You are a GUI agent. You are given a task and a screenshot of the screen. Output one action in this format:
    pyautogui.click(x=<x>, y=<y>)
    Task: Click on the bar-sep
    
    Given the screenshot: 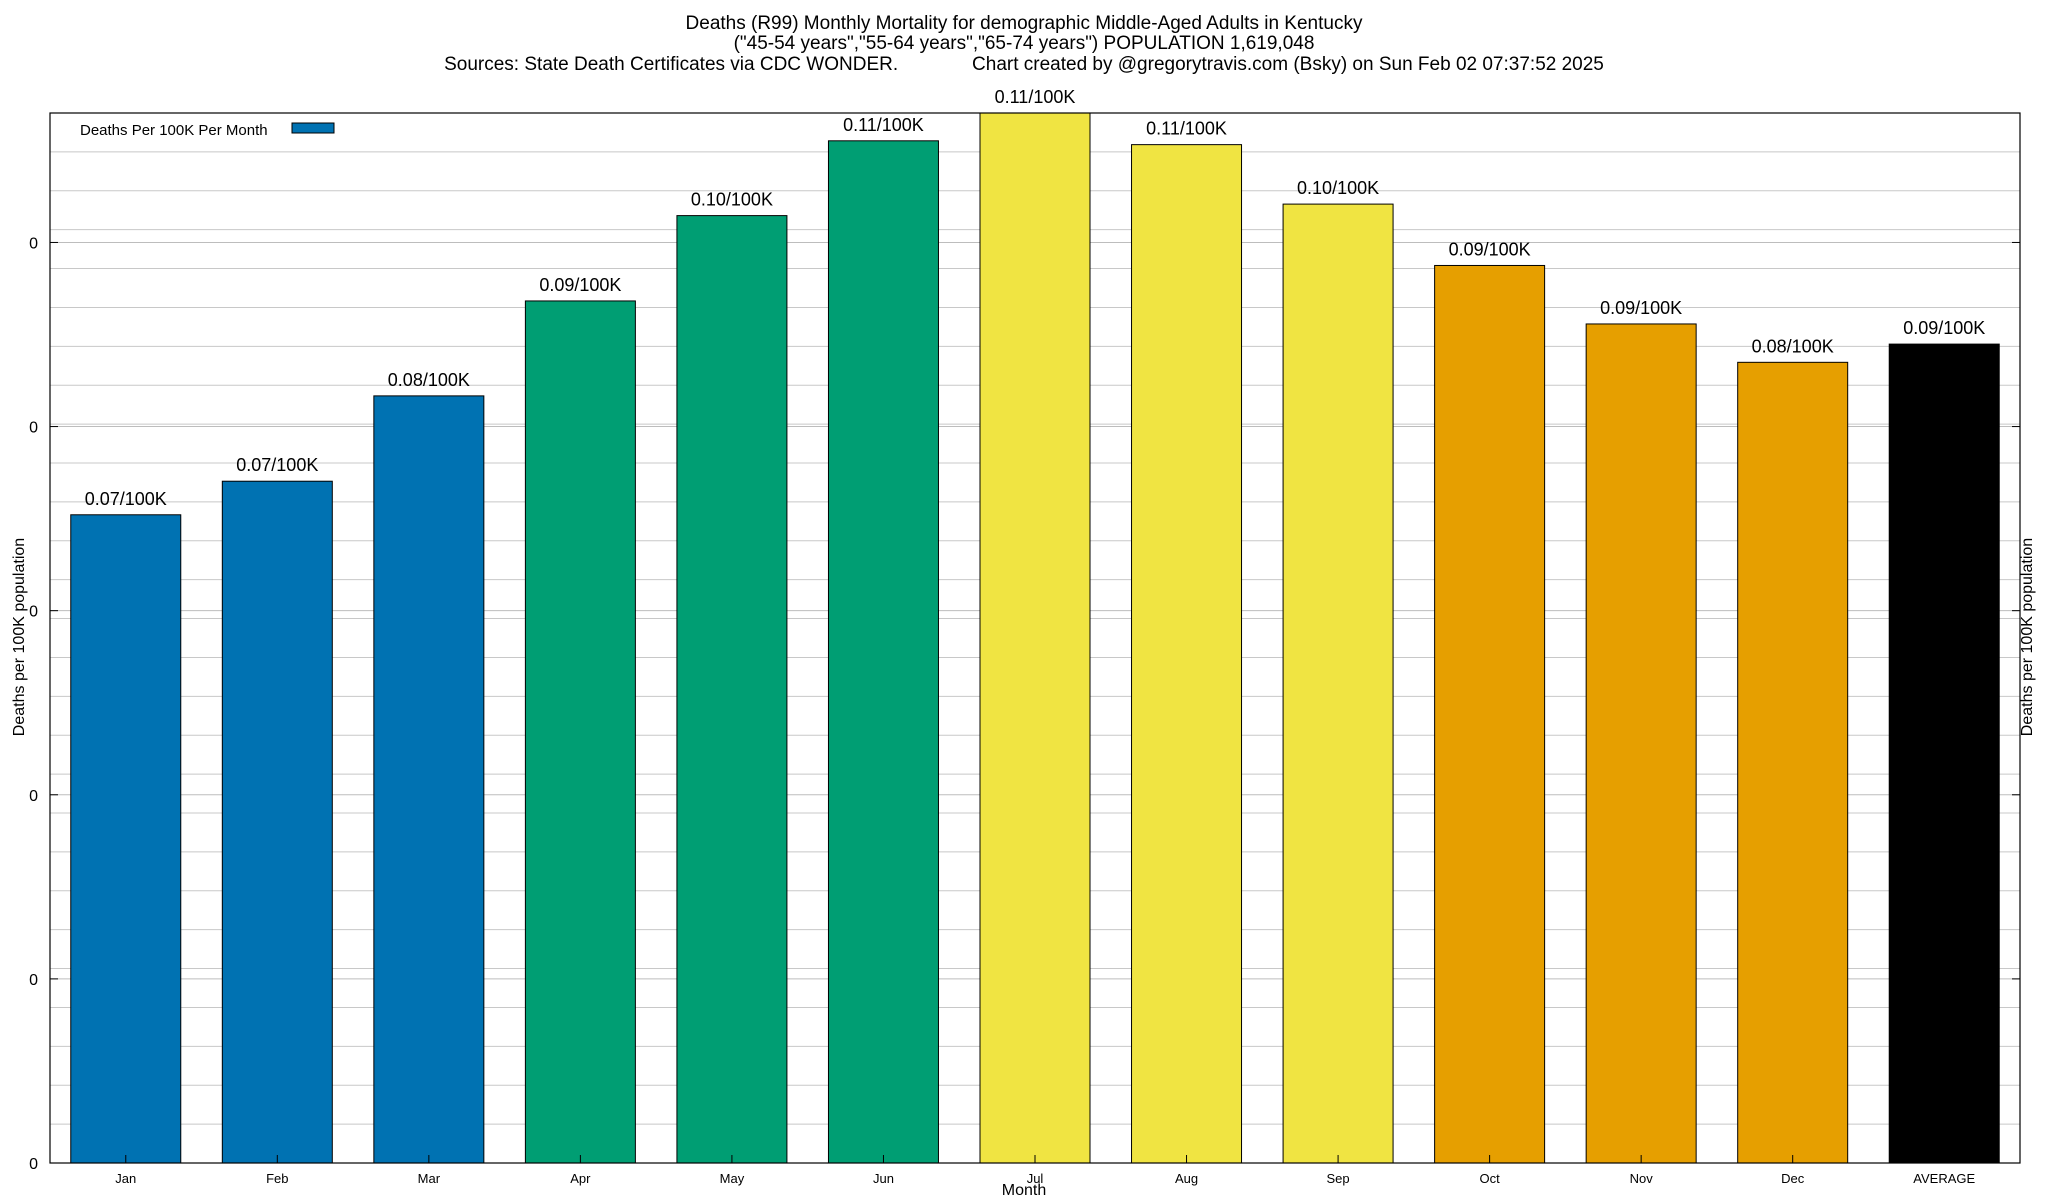 What is the action you would take?
    pyautogui.click(x=1338, y=683)
    